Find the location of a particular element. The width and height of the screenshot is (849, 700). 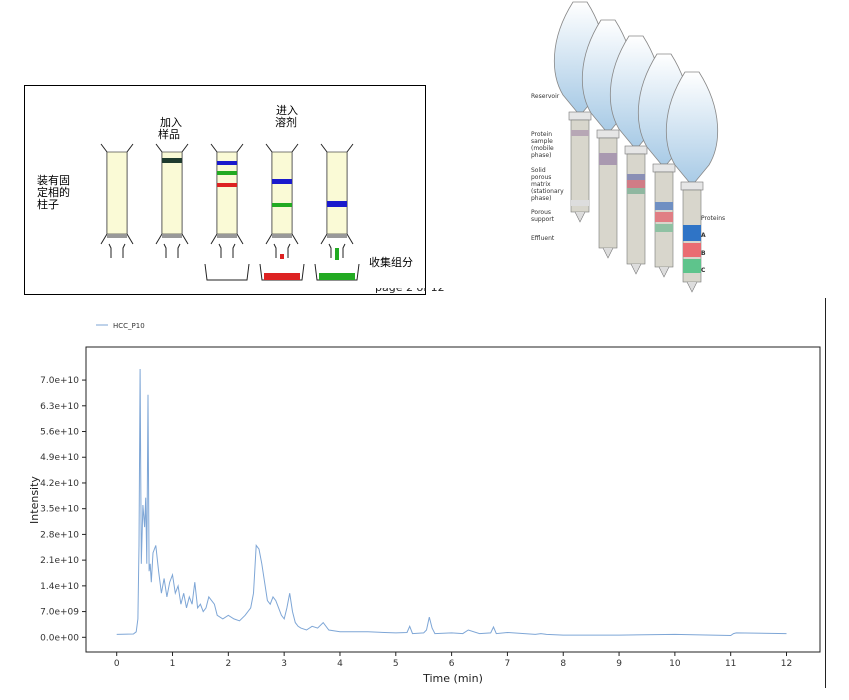

x-tick-label: 11 is located at coordinates (730, 664).